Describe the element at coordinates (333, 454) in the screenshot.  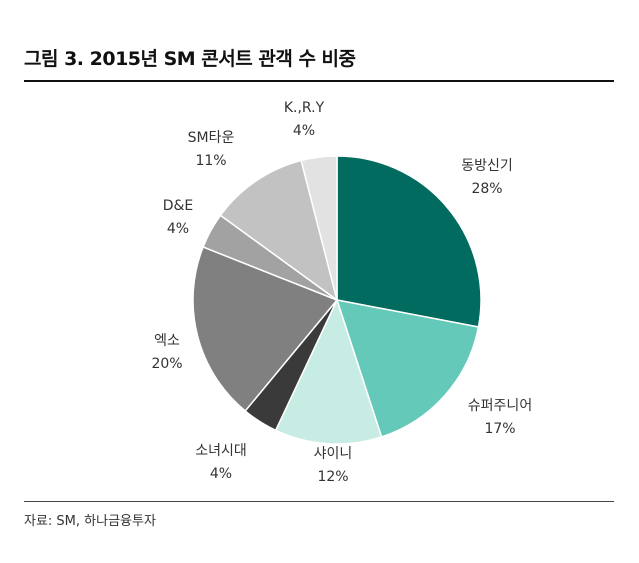
I see `slice-label-2: 샤이니` at that location.